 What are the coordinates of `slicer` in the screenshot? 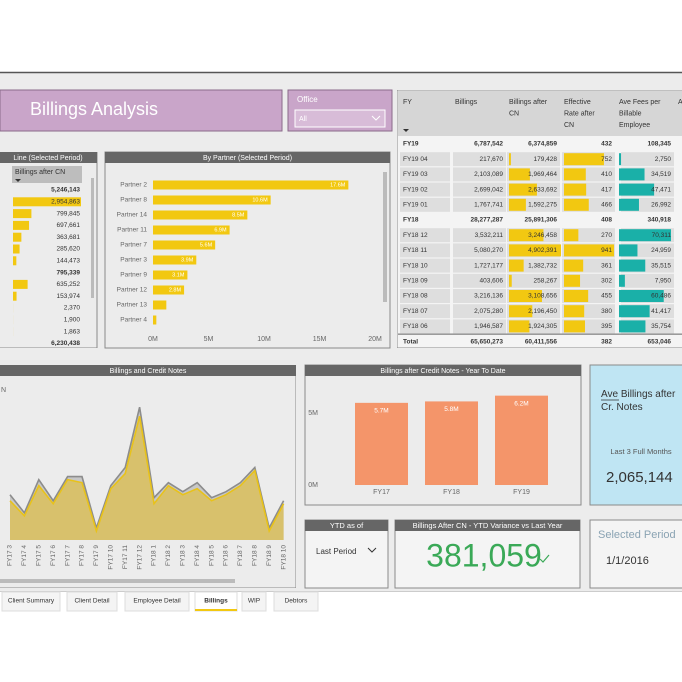 It's located at (346, 554).